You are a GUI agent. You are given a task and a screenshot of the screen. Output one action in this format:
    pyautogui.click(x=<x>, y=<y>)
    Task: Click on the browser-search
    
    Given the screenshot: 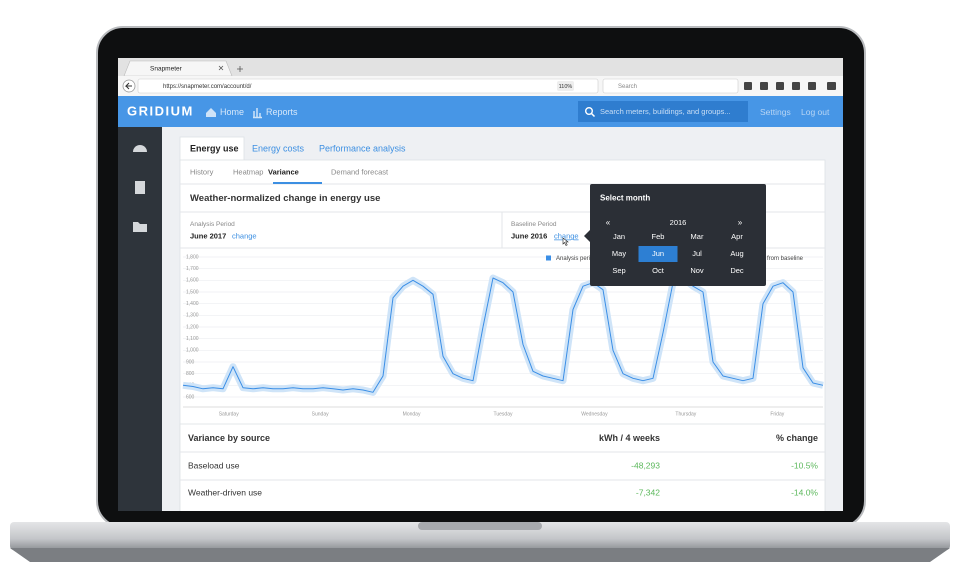 What is the action you would take?
    pyautogui.click(x=670, y=86)
    